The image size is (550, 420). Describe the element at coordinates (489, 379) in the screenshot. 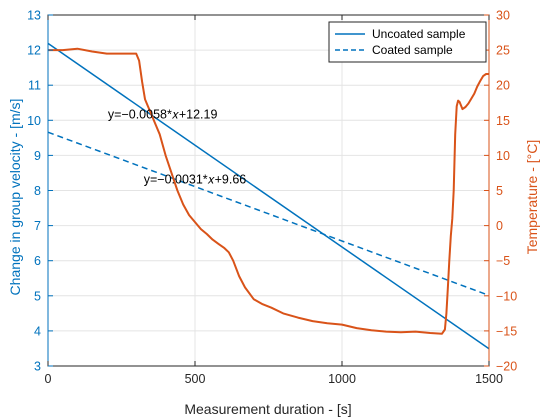

I see `x-tick-label: 1500` at that location.